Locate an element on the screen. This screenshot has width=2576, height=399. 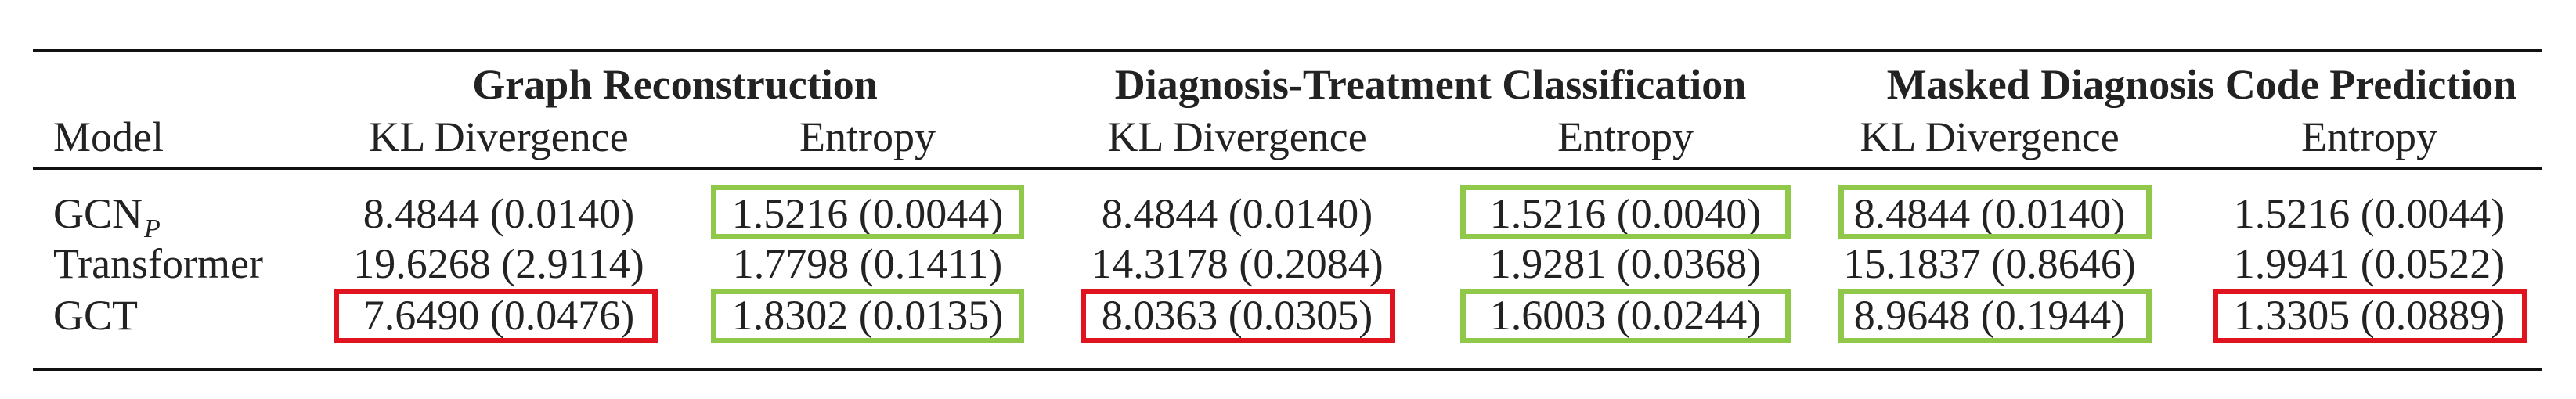
group-header-diagnosis-treatment-classification: Diagnosis-Treatment Classification is located at coordinates (1430, 84).